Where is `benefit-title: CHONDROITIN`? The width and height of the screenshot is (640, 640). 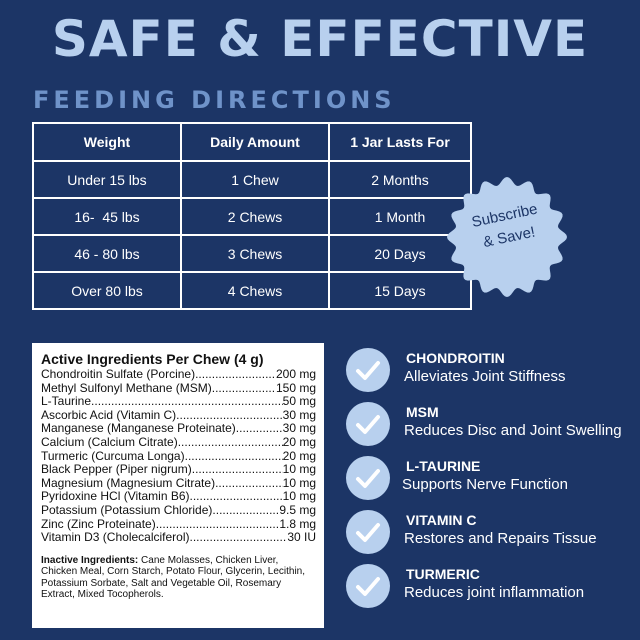 benefit-title: CHONDROITIN is located at coordinates (455, 358).